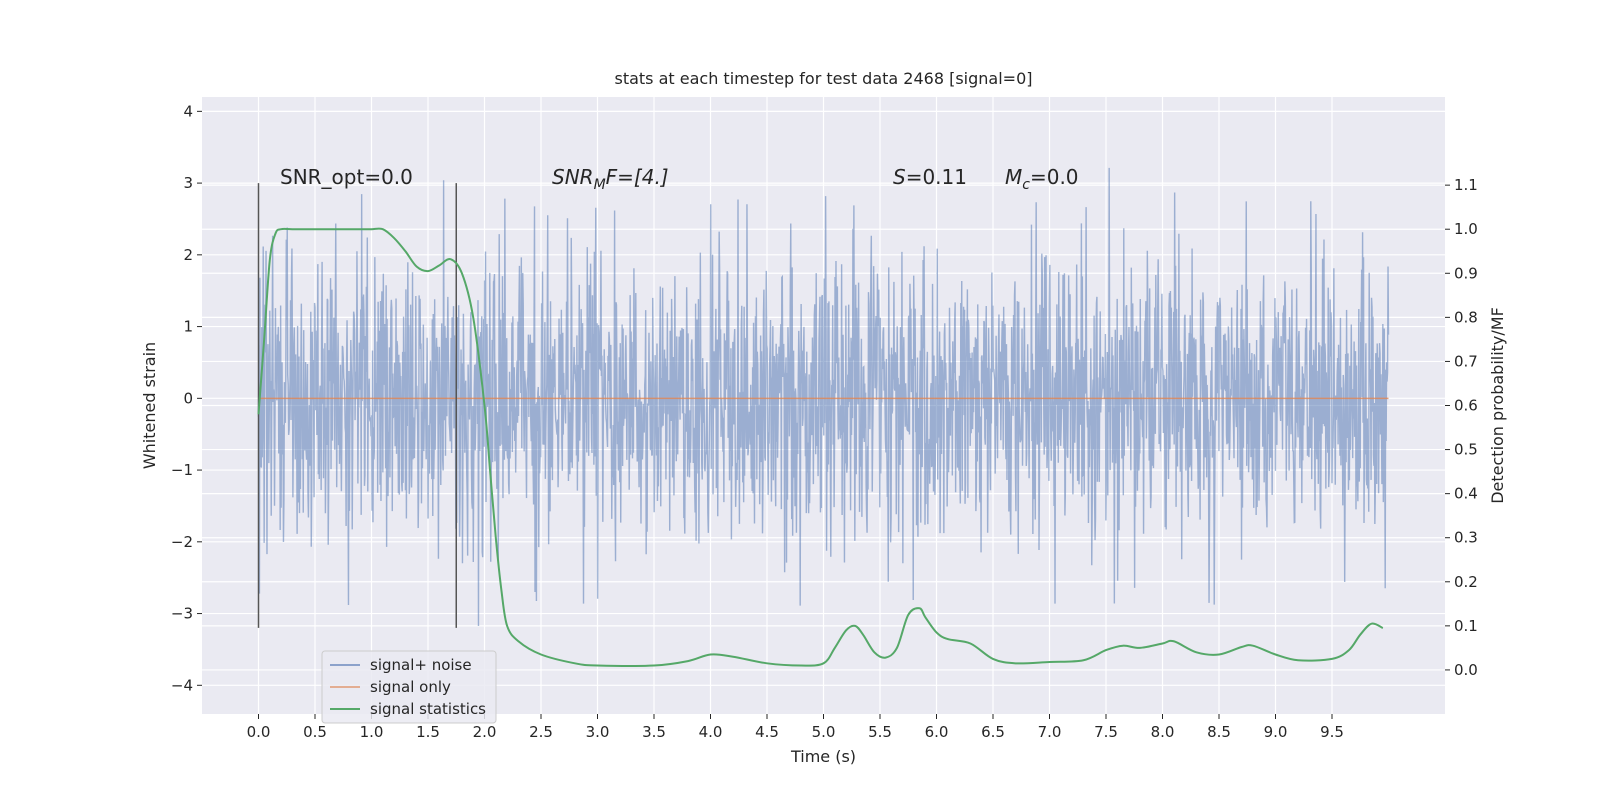 This screenshot has width=1600, height=800. Describe the element at coordinates (880, 732) in the screenshot. I see `x-tick-label: 5.5` at that location.